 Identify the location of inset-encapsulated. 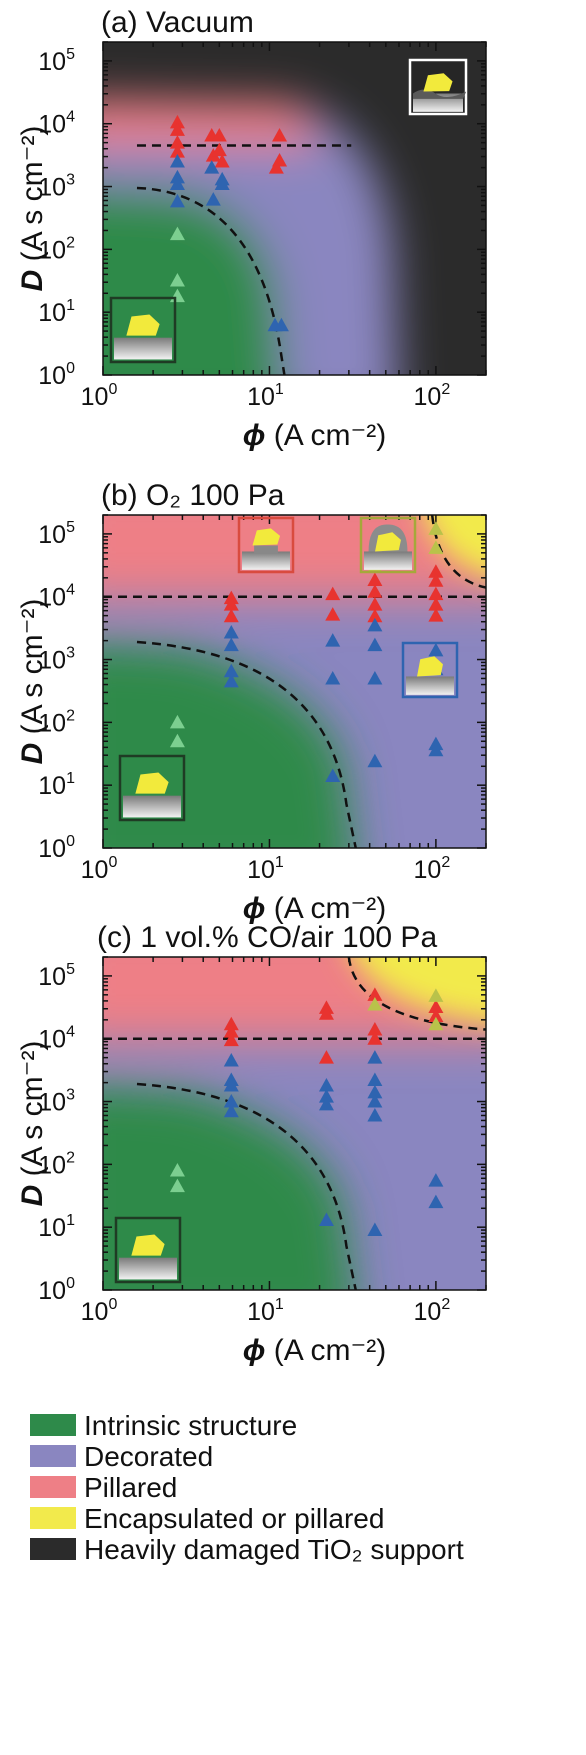
(388, 545).